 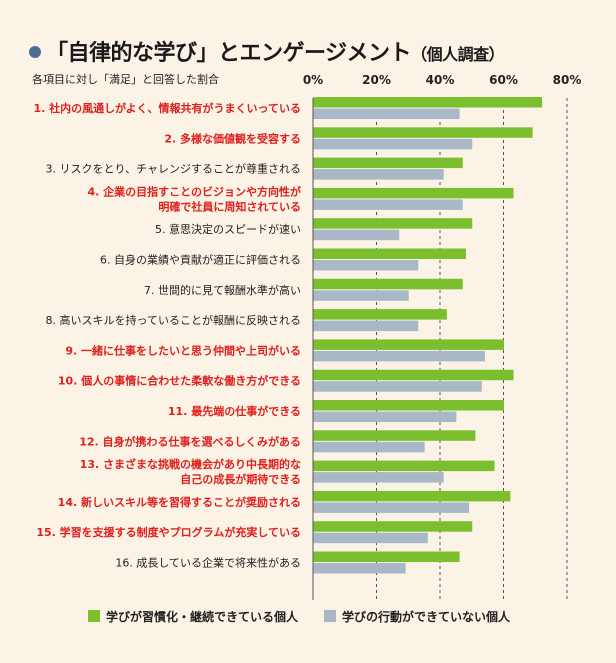 I want to click on category-label: 9. 一緒に仕事をしたいと思う仲間や上司がいる, so click(x=183, y=350).